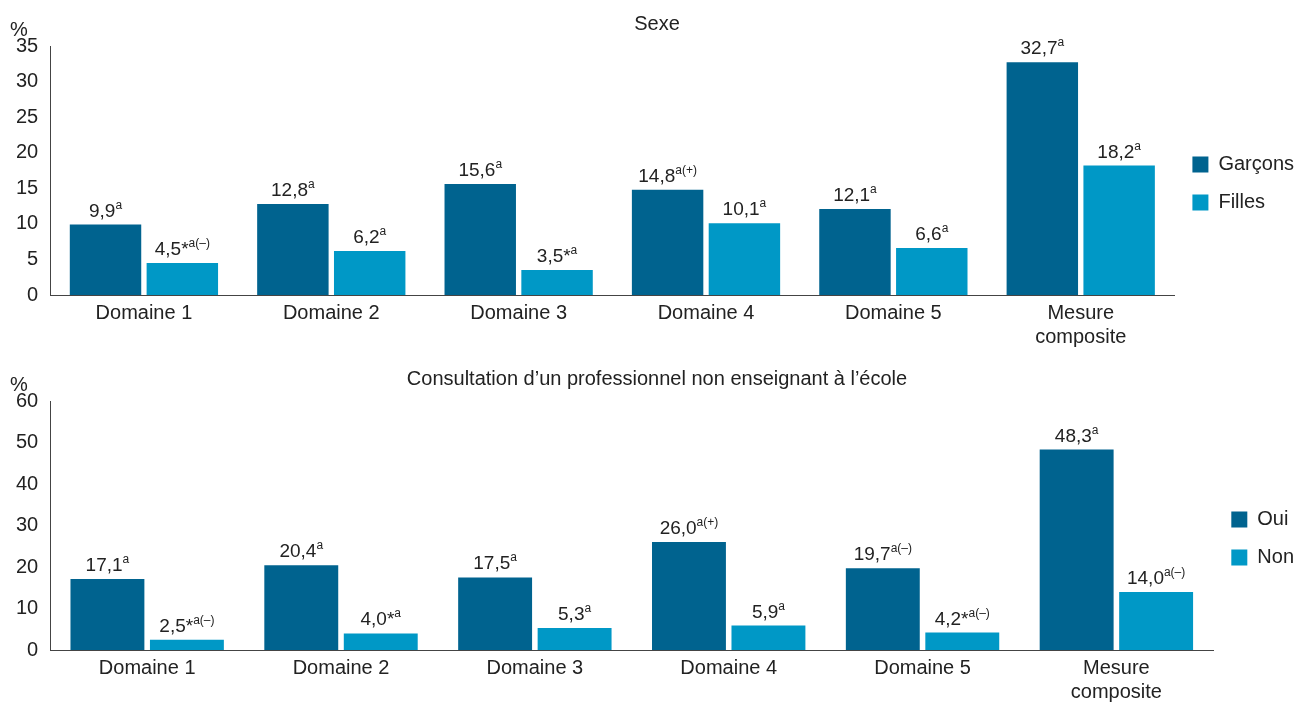 This screenshot has height=711, width=1314. I want to click on y-tick-label: 50, so click(27, 441).